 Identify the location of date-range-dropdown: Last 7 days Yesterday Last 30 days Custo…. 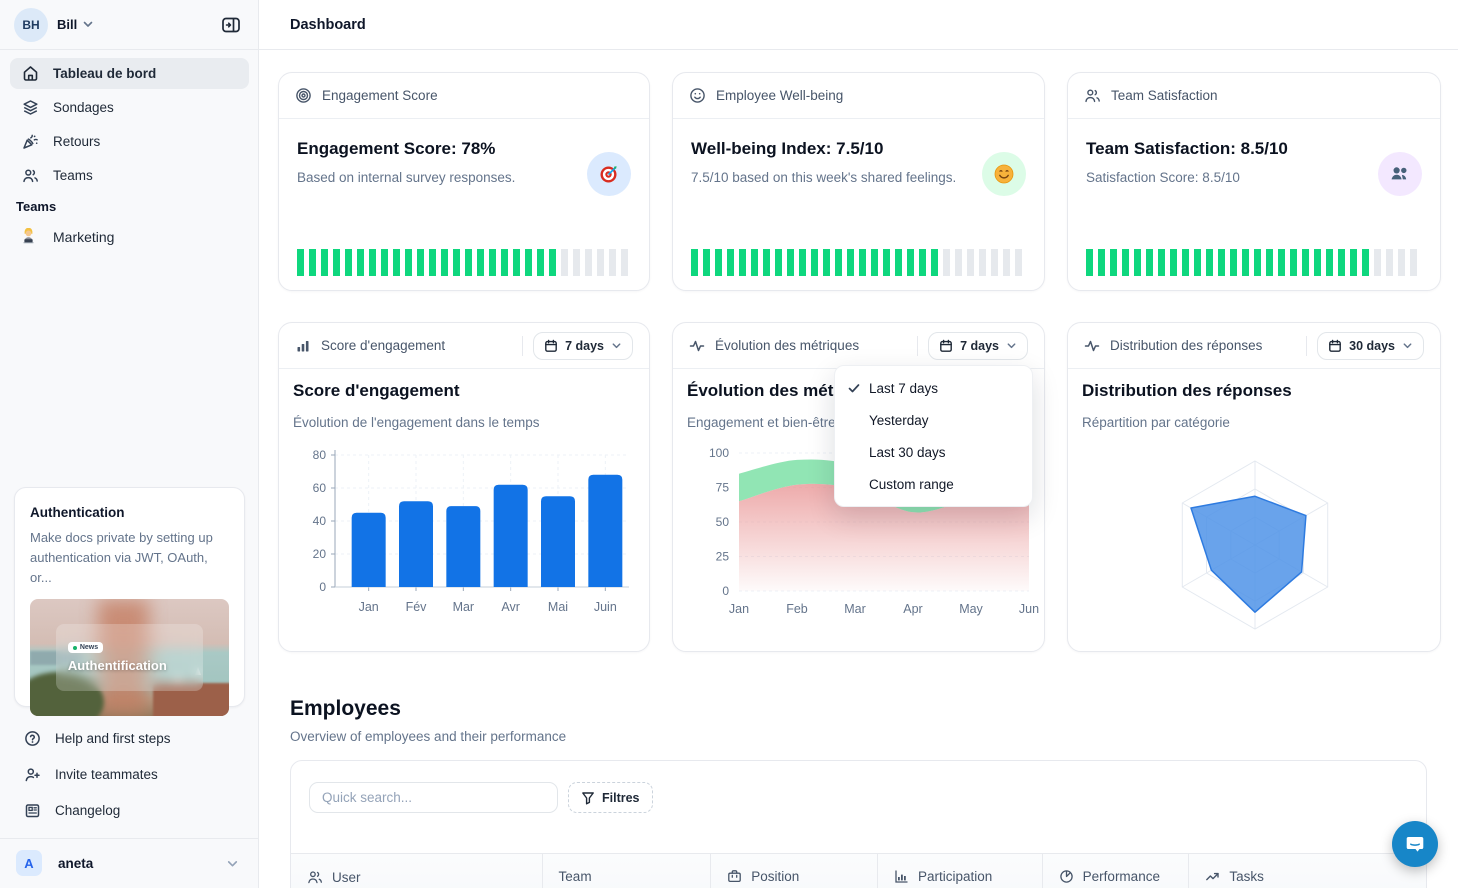
(933, 436).